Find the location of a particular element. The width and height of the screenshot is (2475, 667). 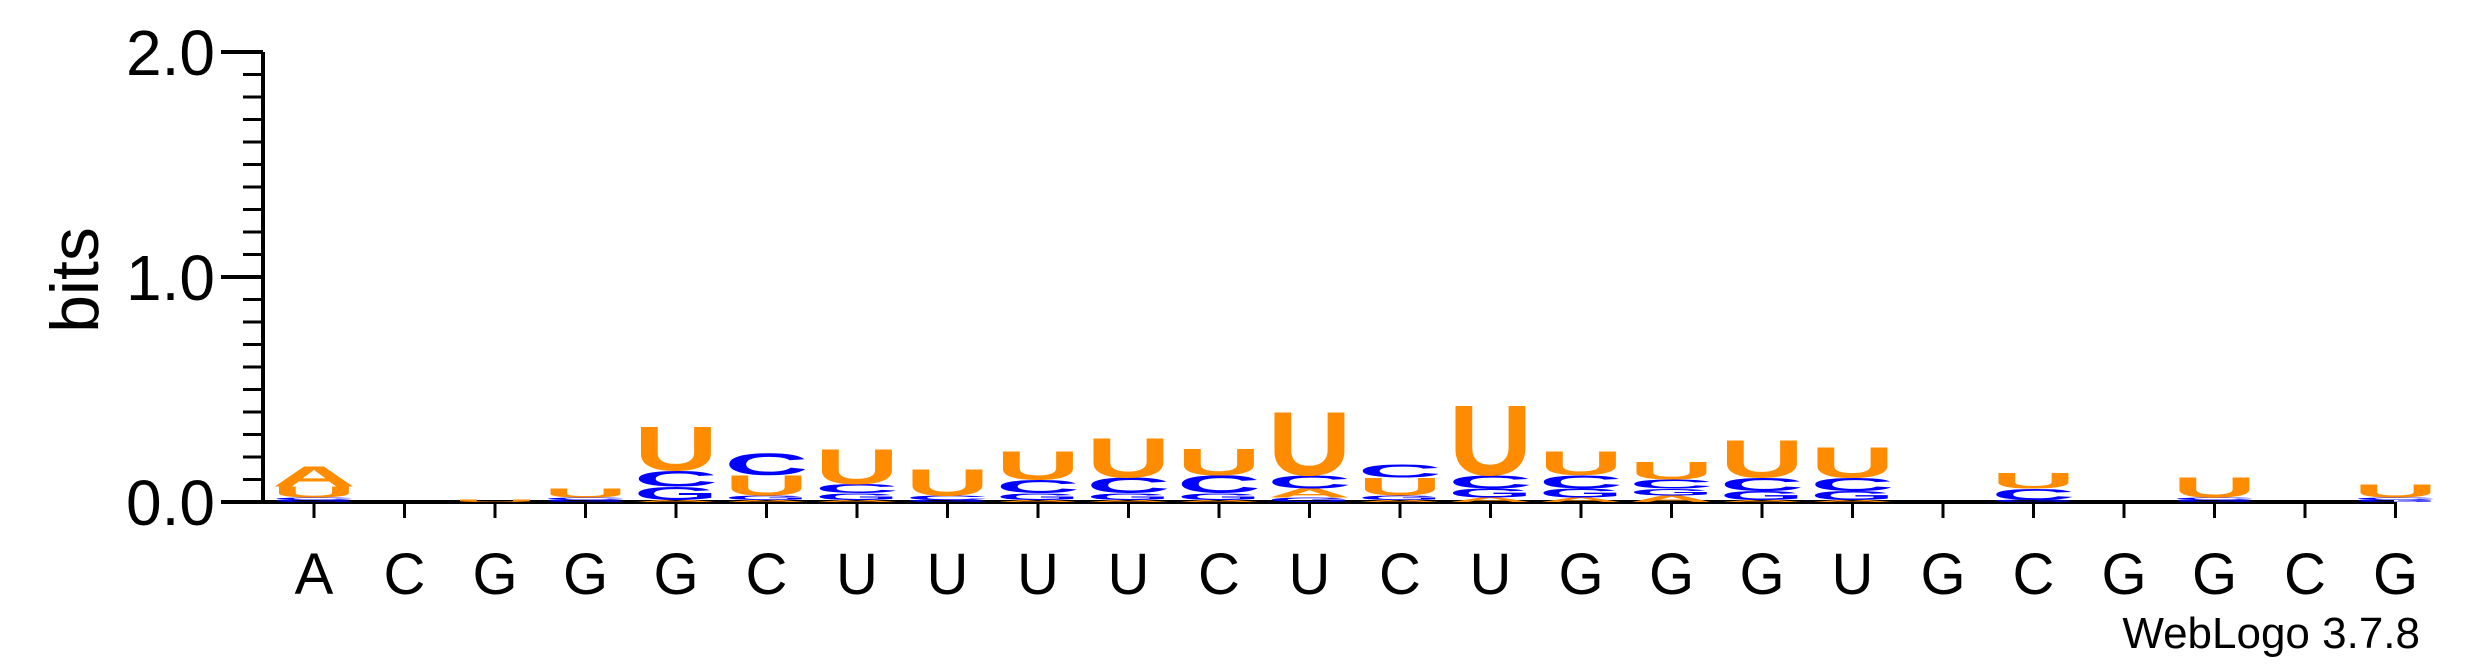

y-axis: 0.0 1.0 2.0 is located at coordinates (195, 278).